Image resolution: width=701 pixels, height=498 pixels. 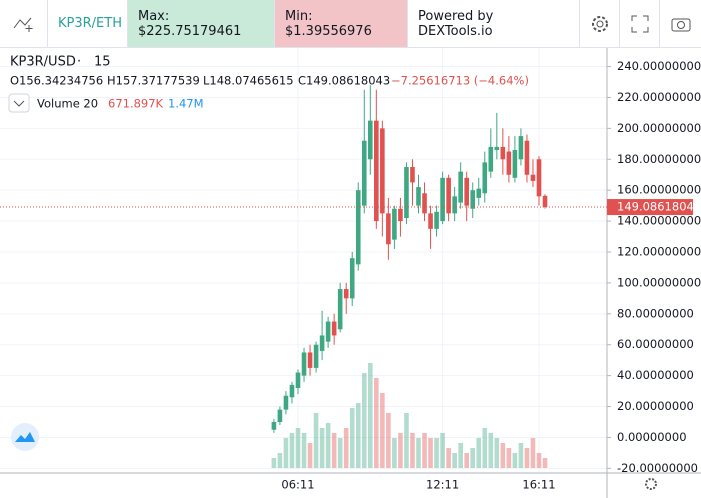 I want to click on legend-open: O156.34234756, so click(x=56, y=81).